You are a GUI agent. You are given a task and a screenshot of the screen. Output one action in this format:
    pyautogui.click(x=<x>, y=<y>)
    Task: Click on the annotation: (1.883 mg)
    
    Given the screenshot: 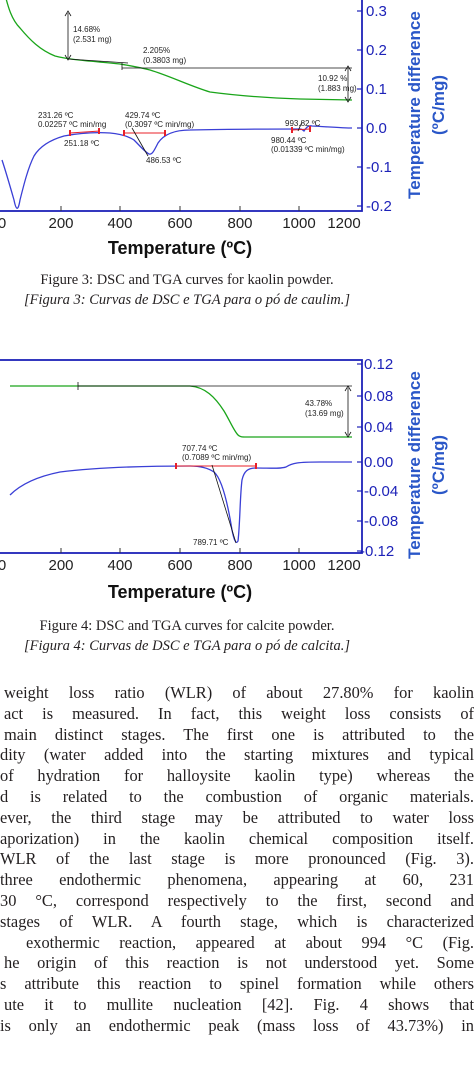 What is the action you would take?
    pyautogui.click(x=337, y=88)
    